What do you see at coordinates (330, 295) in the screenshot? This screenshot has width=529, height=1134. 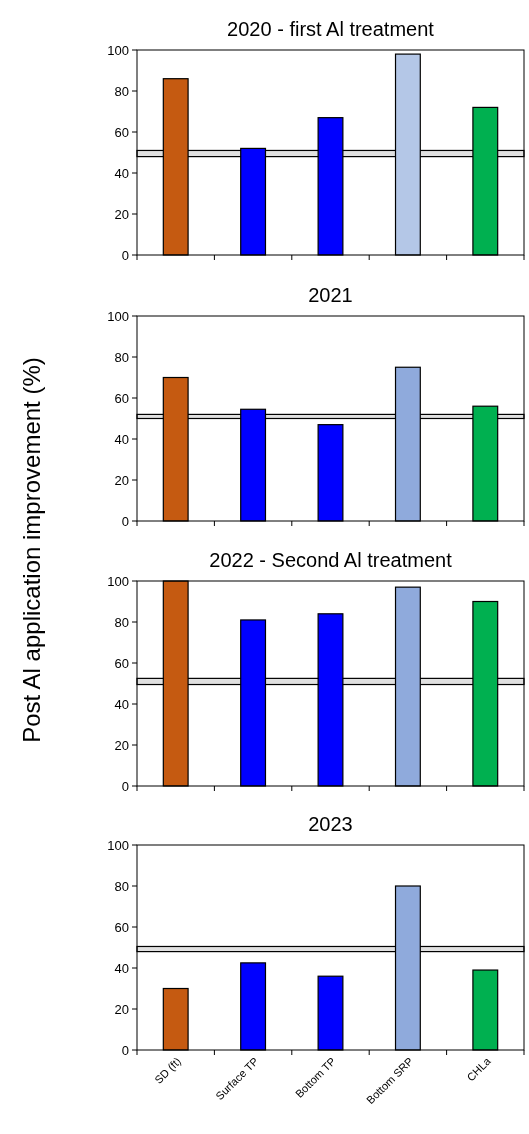 I see `chart-title: 2021` at bounding box center [330, 295].